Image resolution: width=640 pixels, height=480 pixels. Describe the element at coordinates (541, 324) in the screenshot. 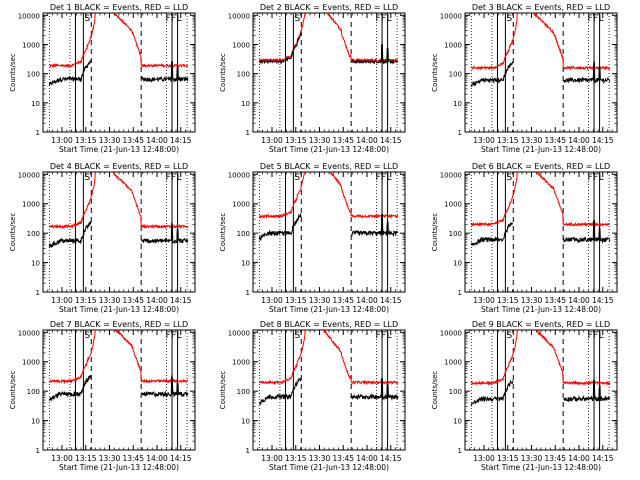

I see `panel-title: Det 9 BLACK = Events, RED = LLD` at that location.